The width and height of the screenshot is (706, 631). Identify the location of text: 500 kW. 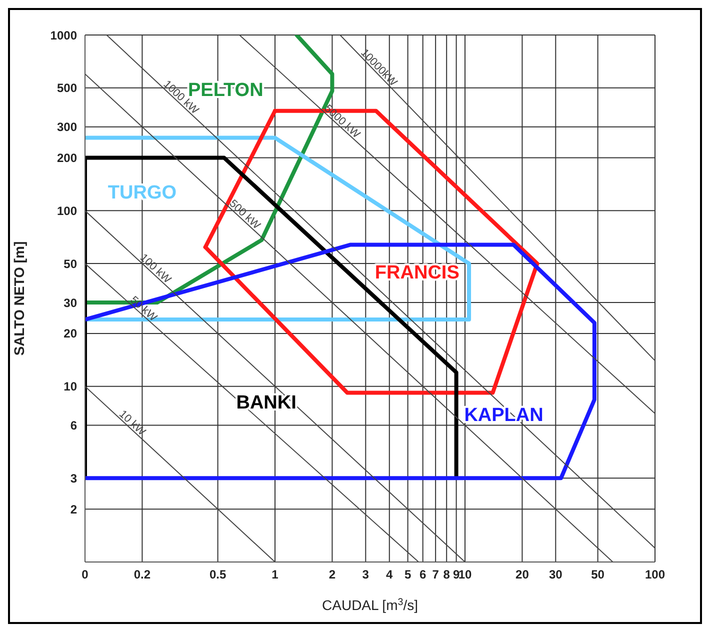
(244, 215).